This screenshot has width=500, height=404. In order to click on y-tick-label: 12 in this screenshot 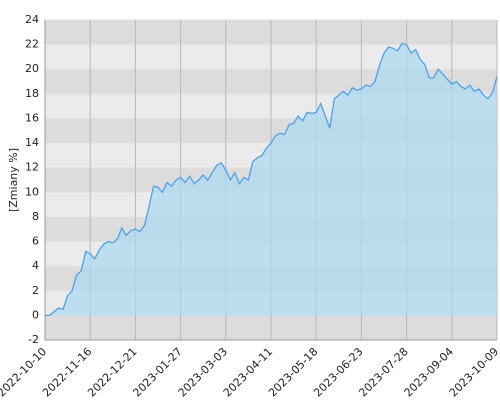, I will do `click(32, 167)`.